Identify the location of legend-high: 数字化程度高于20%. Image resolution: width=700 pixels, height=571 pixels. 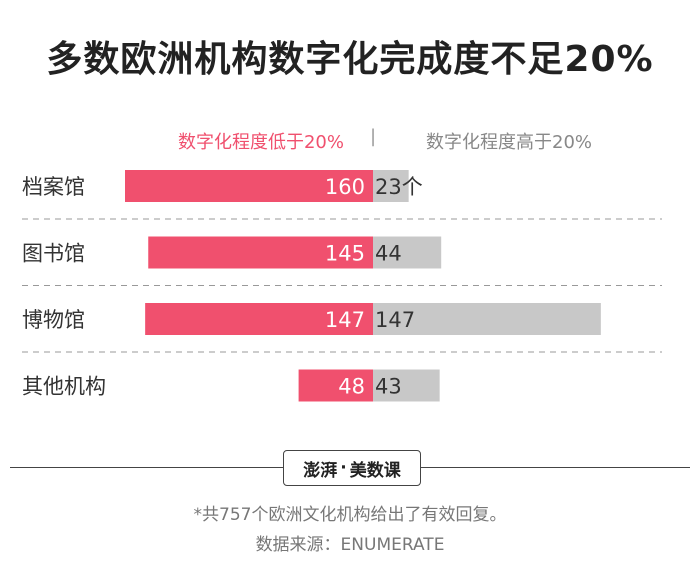
(509, 142).